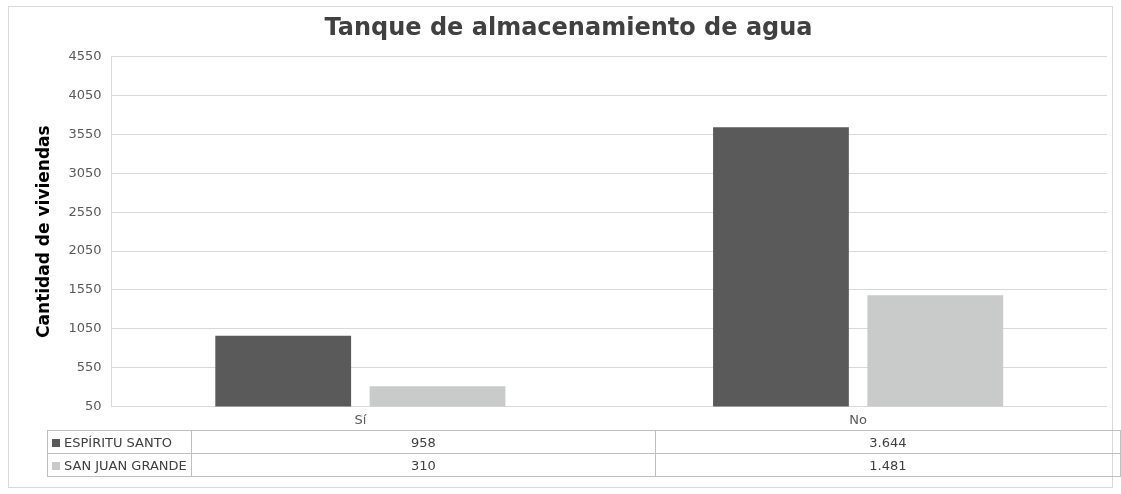  I want to click on y-tick-label: 1550, so click(85, 289).